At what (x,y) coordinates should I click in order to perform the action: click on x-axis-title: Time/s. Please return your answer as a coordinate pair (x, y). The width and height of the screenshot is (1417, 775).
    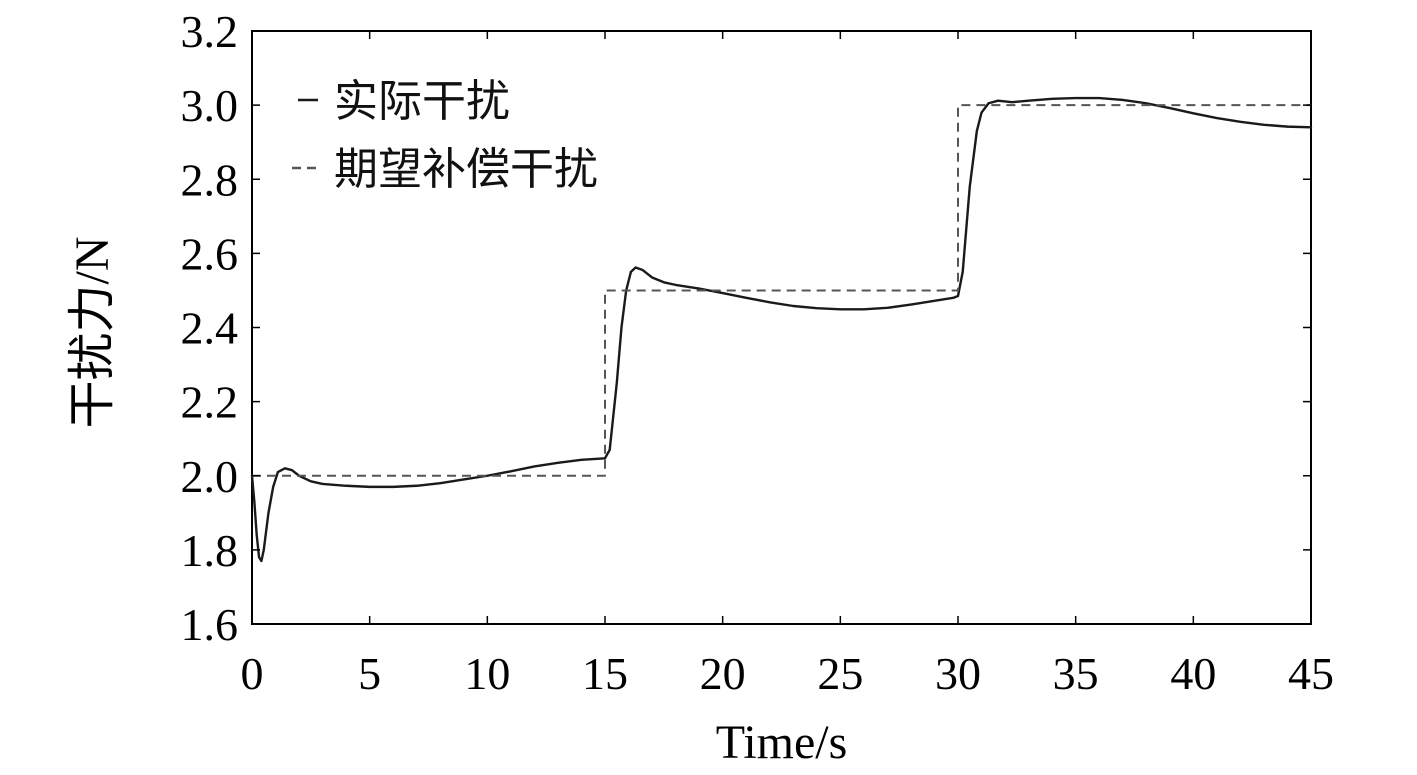
    Looking at the image, I should click on (782, 742).